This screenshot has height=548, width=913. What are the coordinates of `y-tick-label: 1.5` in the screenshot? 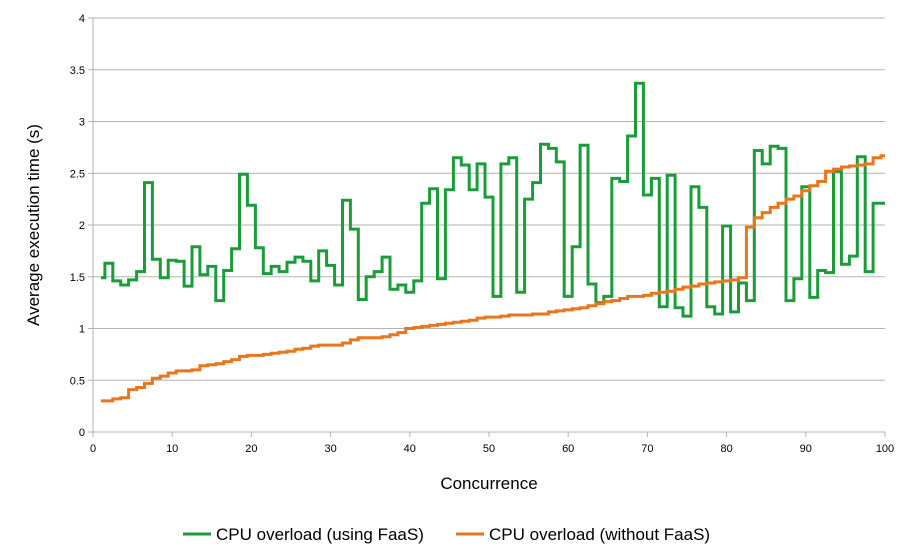 It's located at (77, 278).